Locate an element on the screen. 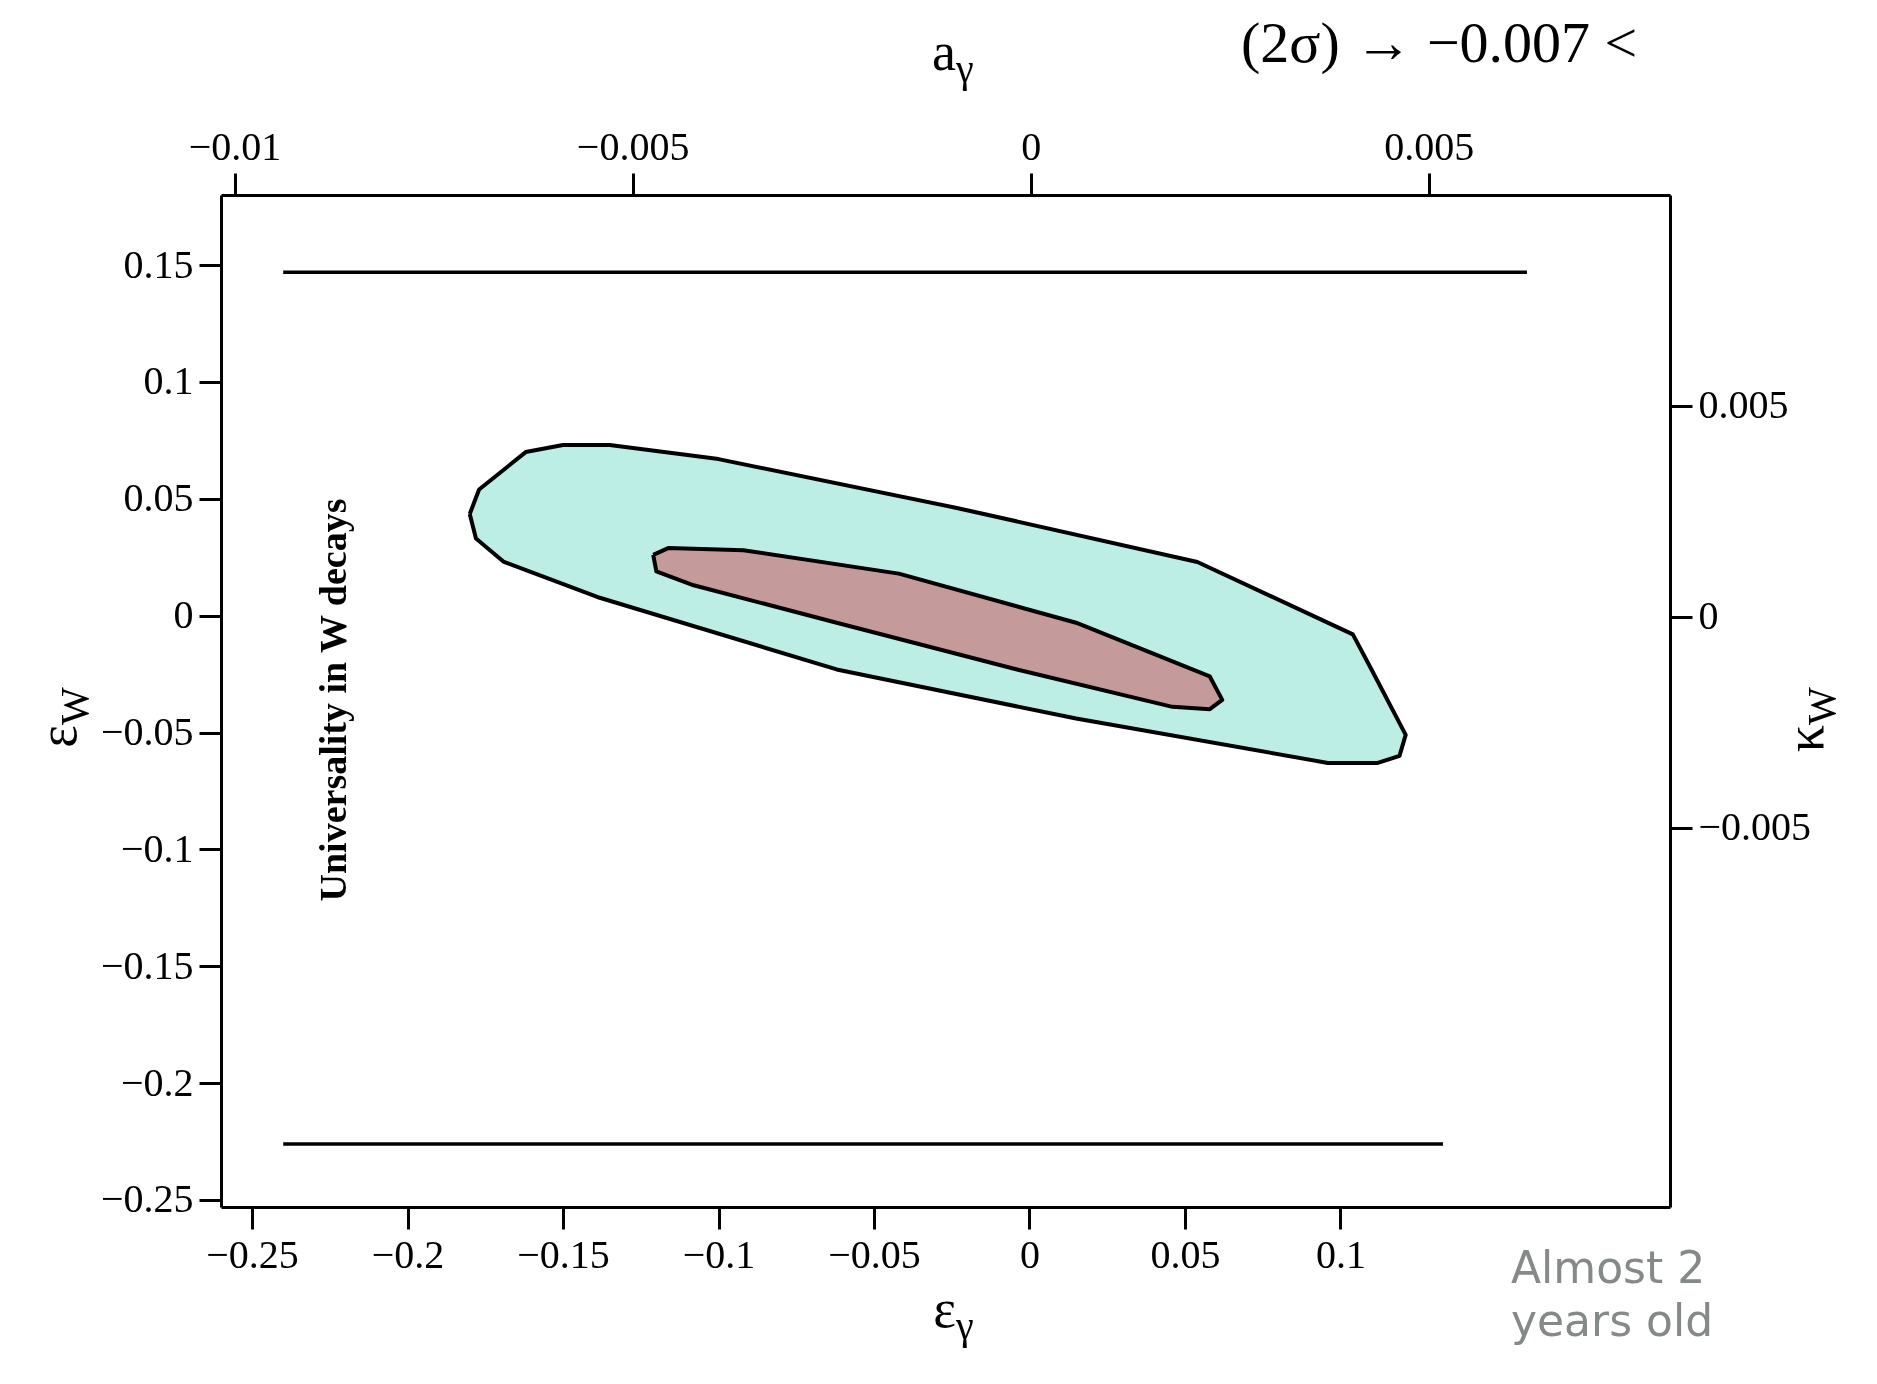  y-tick-label: −0.05 is located at coordinates (147, 732).